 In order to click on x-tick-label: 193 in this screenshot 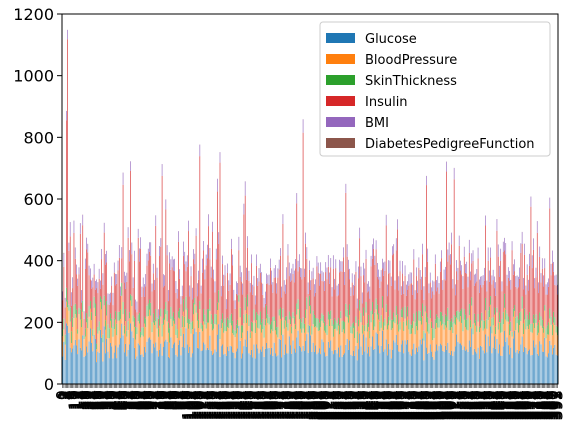, I will do `click(305, 405)`.